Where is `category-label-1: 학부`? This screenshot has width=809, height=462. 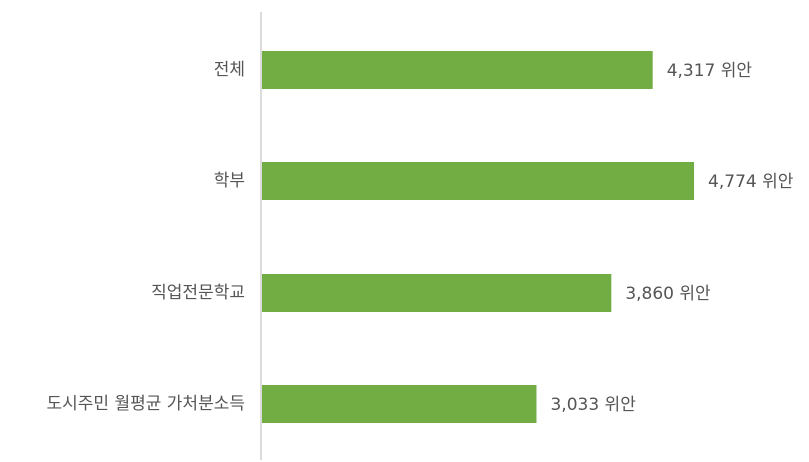
category-label-1: 학부 is located at coordinates (229, 181).